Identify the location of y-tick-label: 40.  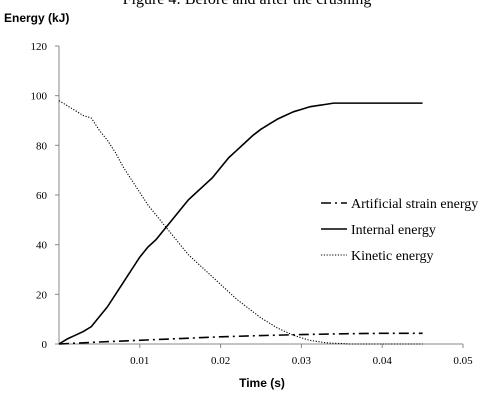
(42, 246).